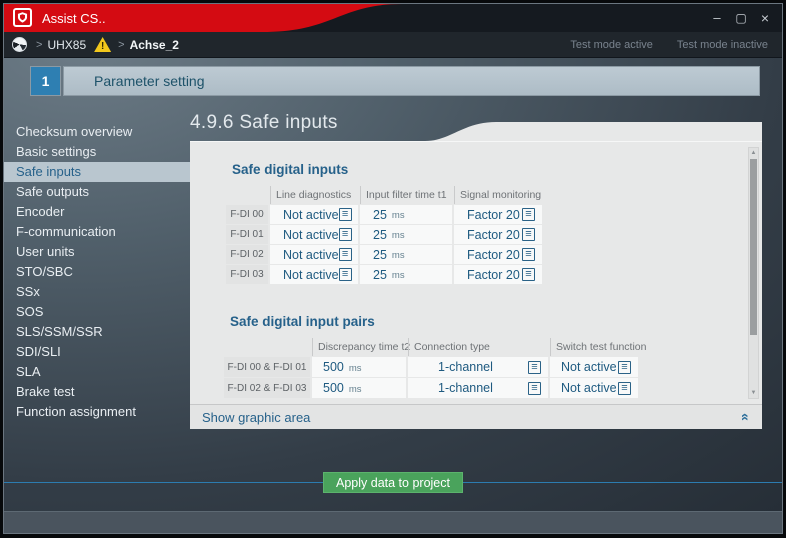 Image resolution: width=786 pixels, height=538 pixels. I want to click on test-mode-active-button: Test mode active, so click(611, 44).